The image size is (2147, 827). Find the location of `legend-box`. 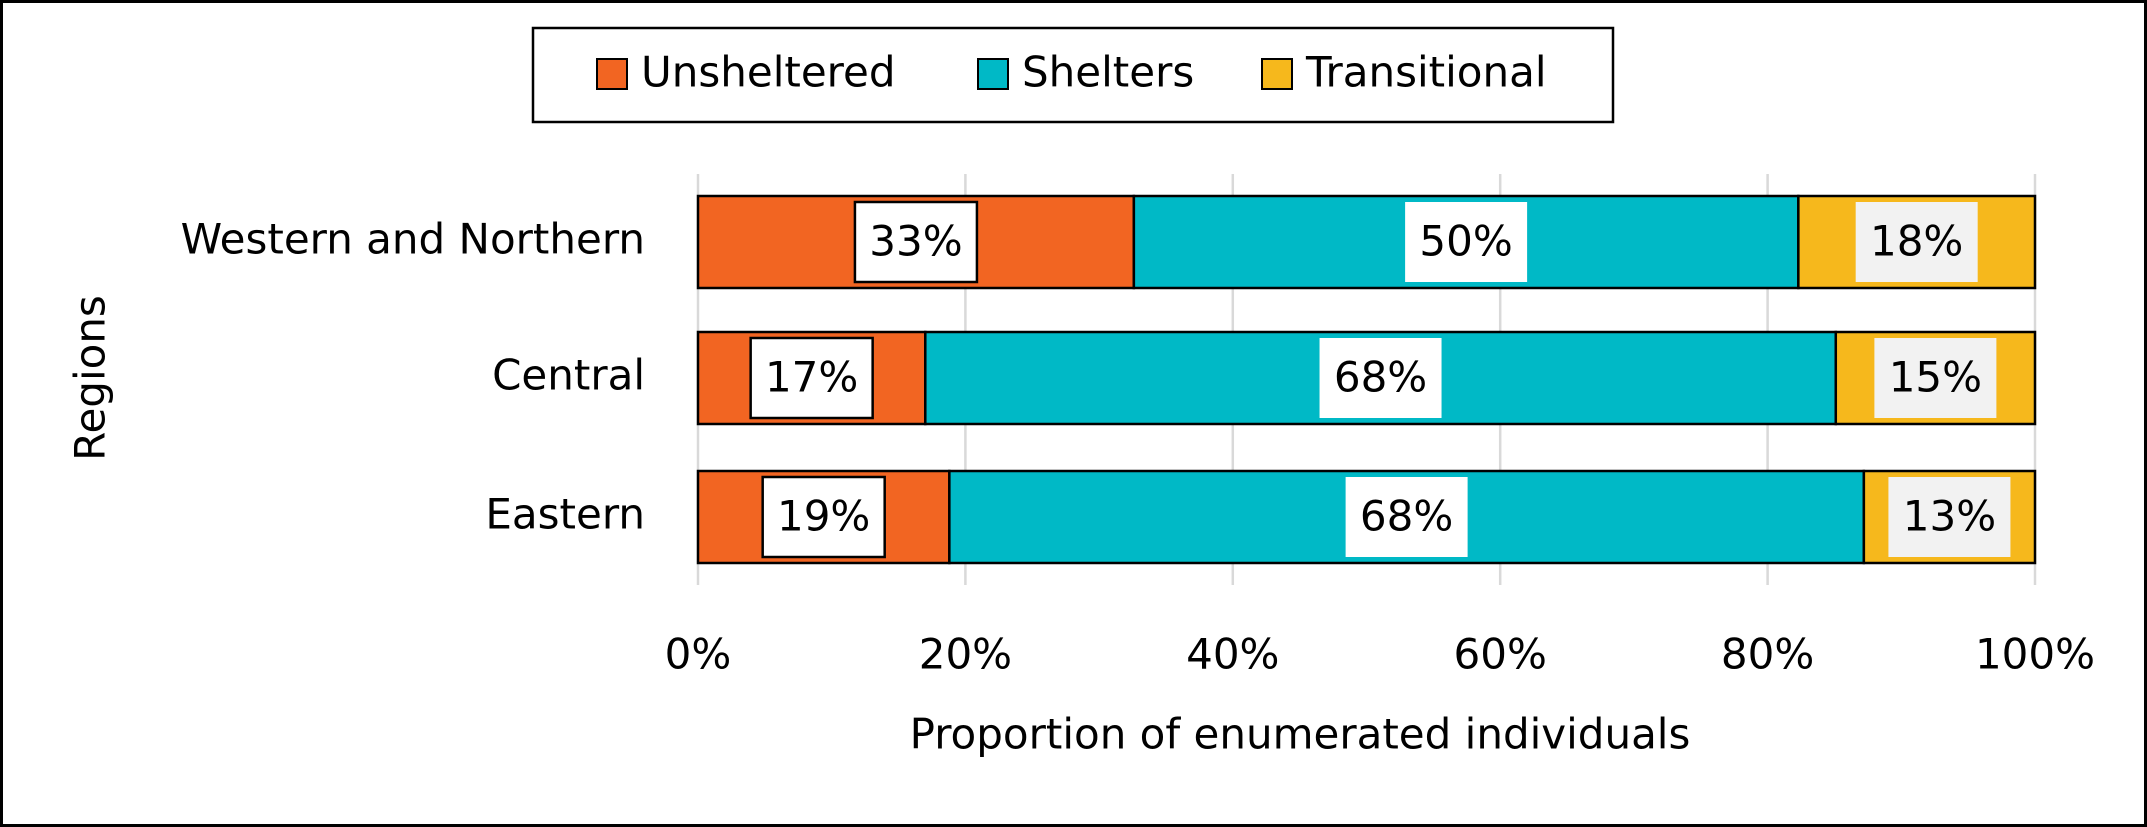

legend-box is located at coordinates (1073, 75).